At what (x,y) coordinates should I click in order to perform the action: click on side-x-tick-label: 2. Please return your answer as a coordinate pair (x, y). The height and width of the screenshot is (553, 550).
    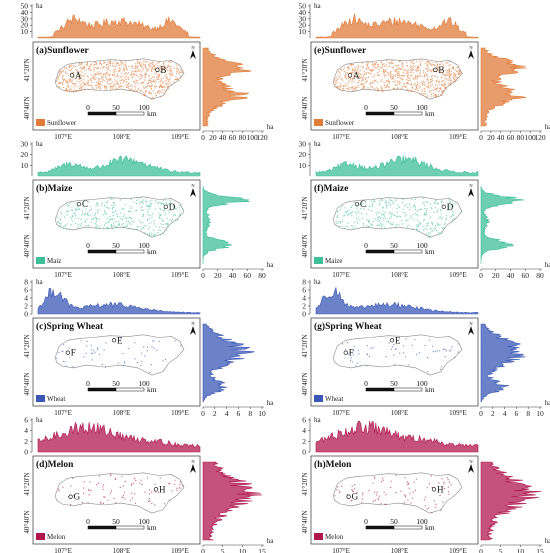
    Looking at the image, I should click on (215, 413).